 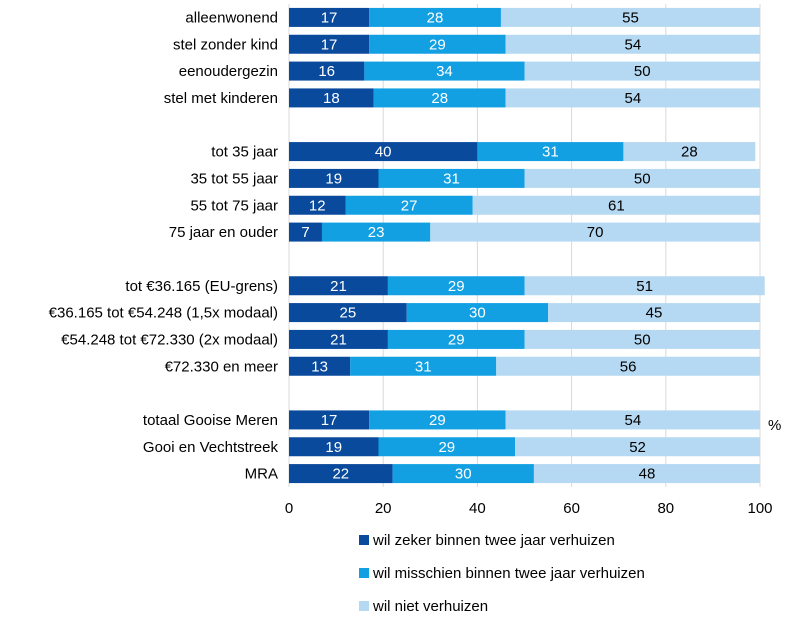 I want to click on data-label: 23, so click(x=376, y=232).